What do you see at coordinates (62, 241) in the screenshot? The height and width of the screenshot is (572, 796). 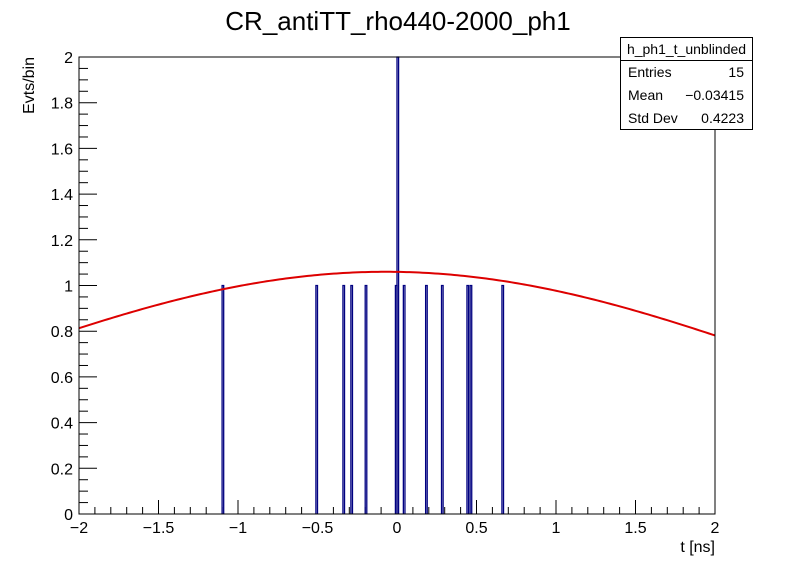 I see `y-tick-label: 1.2` at bounding box center [62, 241].